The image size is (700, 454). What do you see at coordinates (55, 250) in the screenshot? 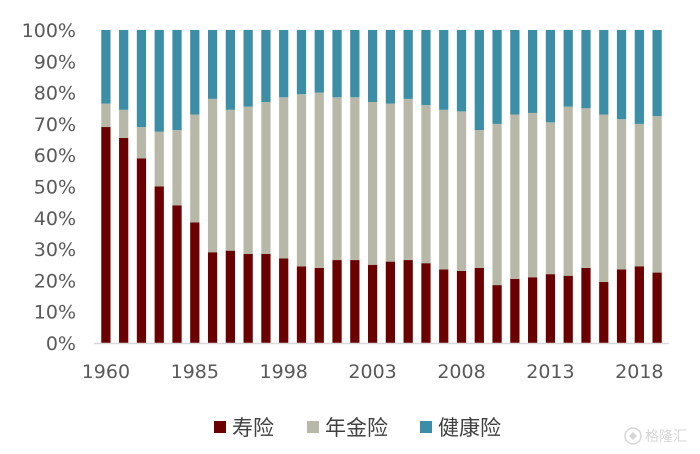
I see `y-tick-label: 30%` at bounding box center [55, 250].